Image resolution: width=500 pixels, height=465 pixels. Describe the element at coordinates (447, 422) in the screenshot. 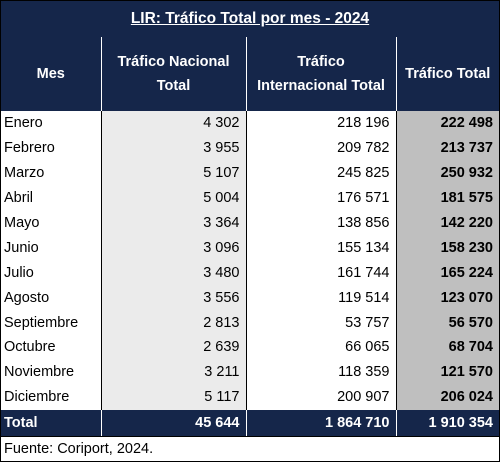

I see `totals-total: 1 910 354` at that location.